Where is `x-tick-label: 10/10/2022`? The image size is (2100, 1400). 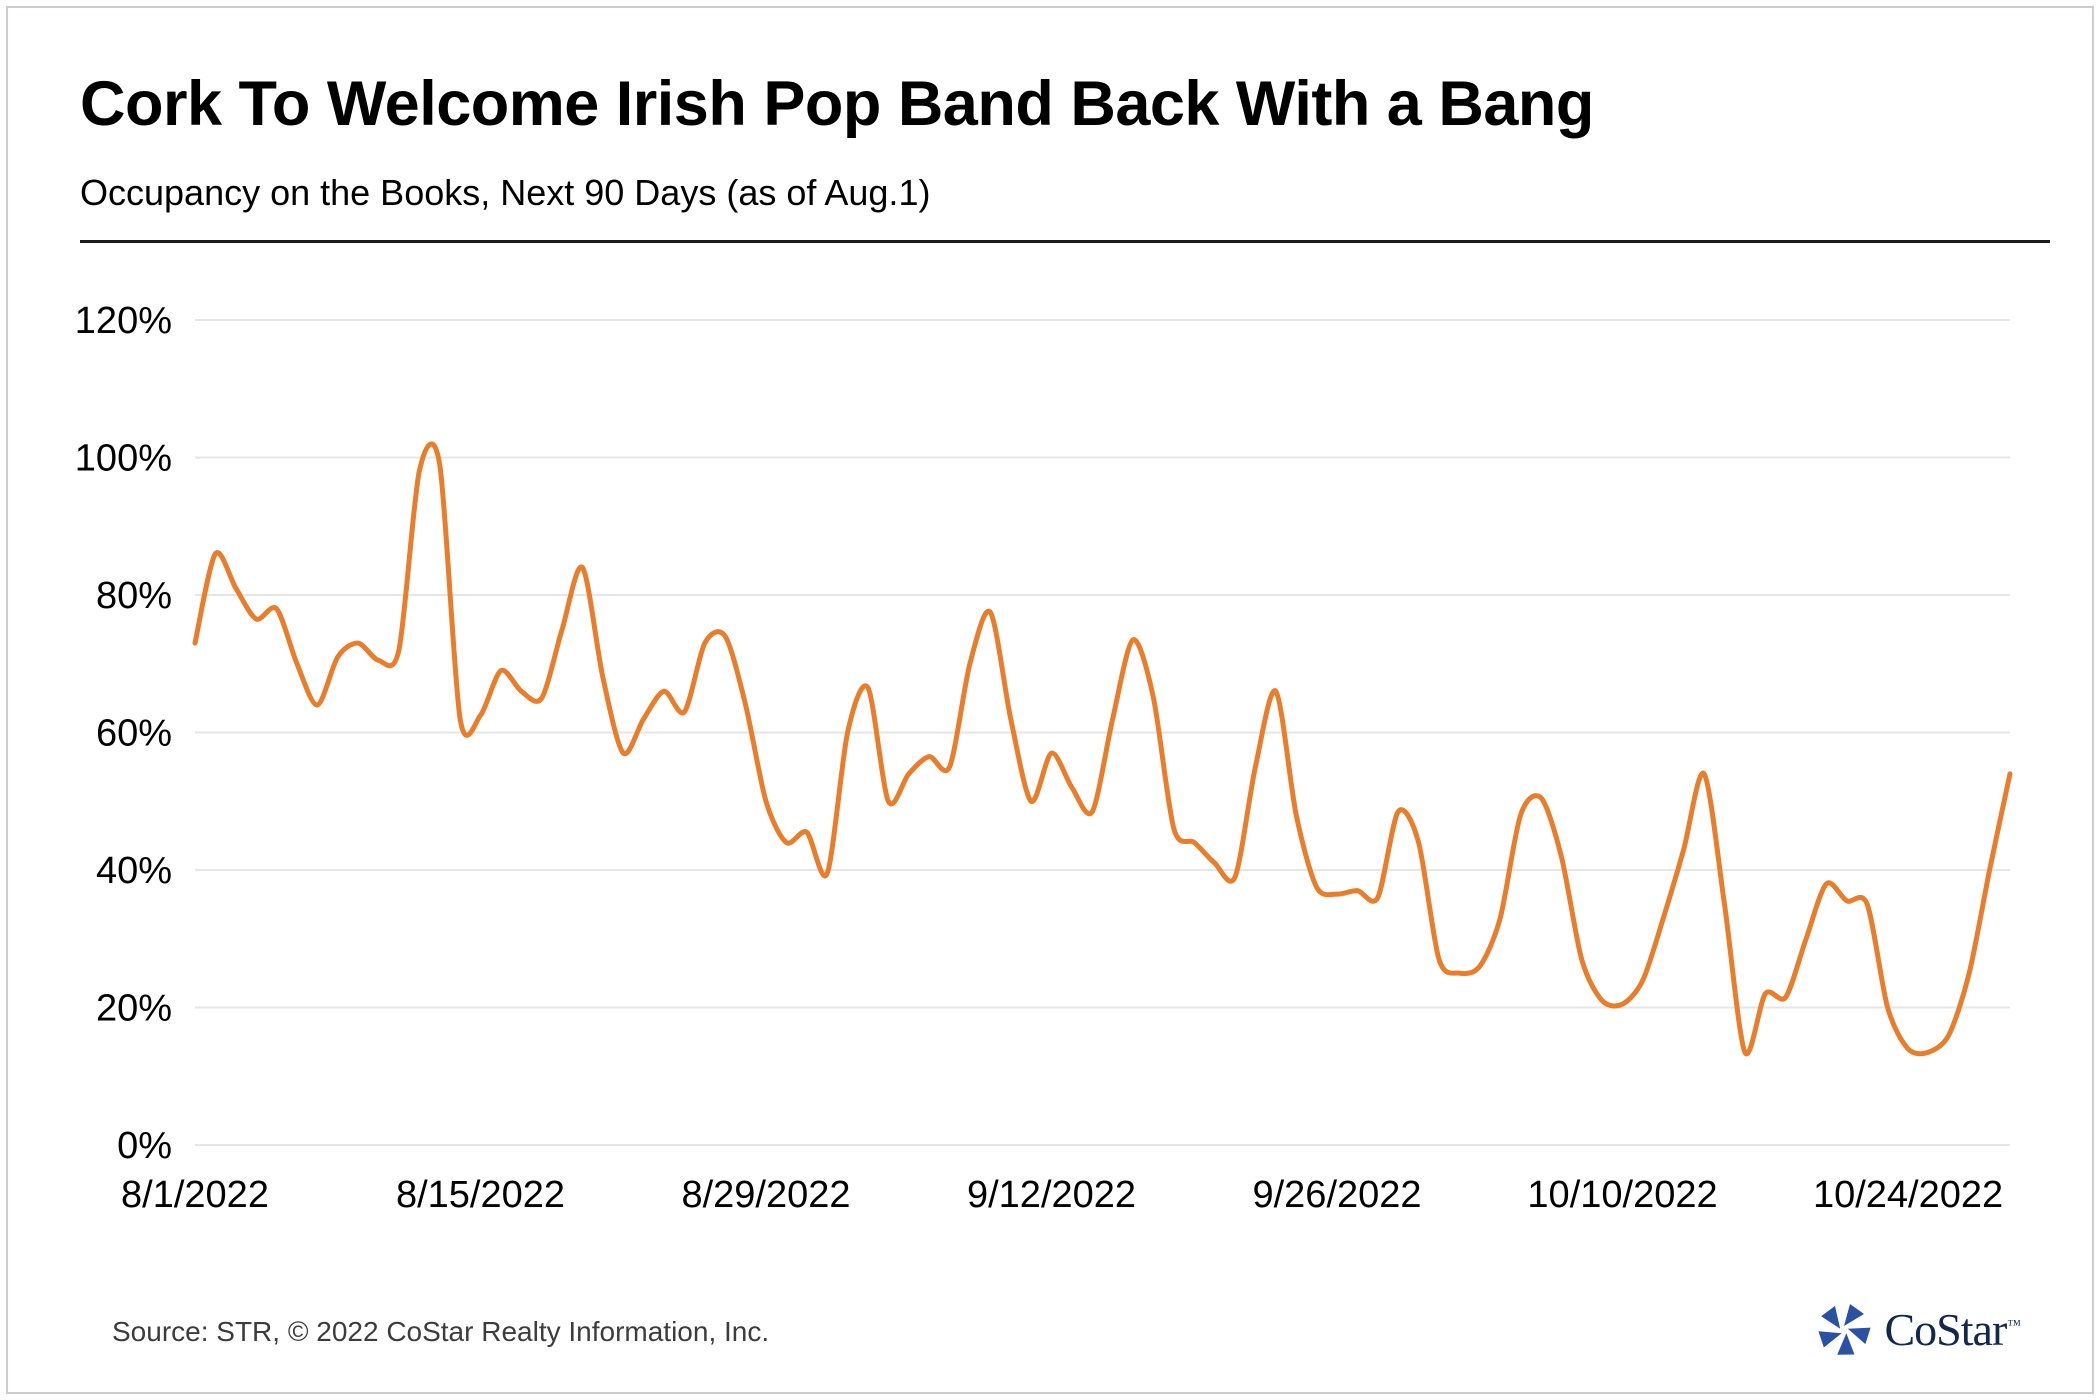 x-tick-label: 10/10/2022 is located at coordinates (1622, 1195).